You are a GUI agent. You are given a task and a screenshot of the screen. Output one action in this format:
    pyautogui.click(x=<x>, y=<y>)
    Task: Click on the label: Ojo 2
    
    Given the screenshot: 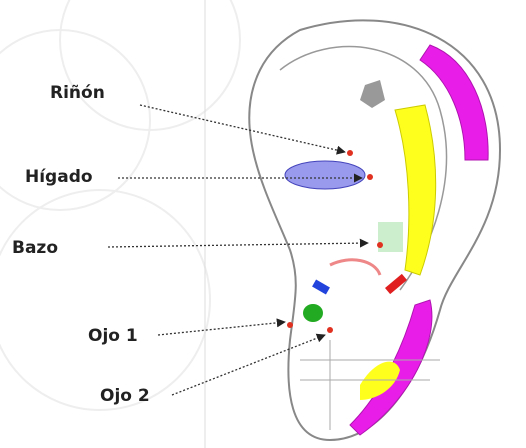 What is the action you would take?
    pyautogui.click(x=125, y=396)
    